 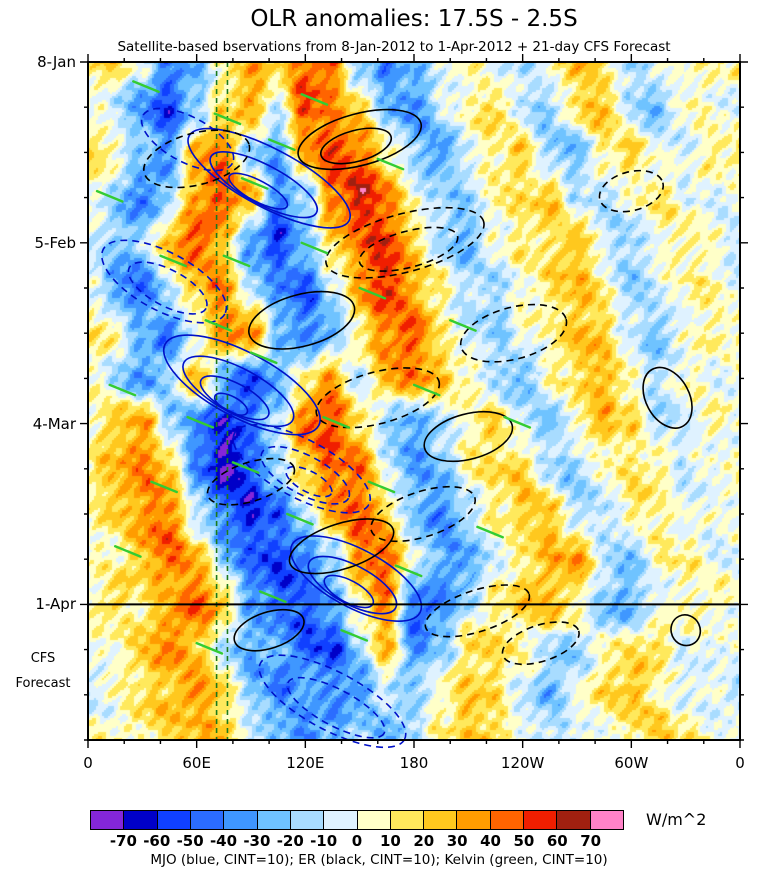 What do you see at coordinates (223, 841) in the screenshot?
I see `colorbar-tick-label: -40` at bounding box center [223, 841].